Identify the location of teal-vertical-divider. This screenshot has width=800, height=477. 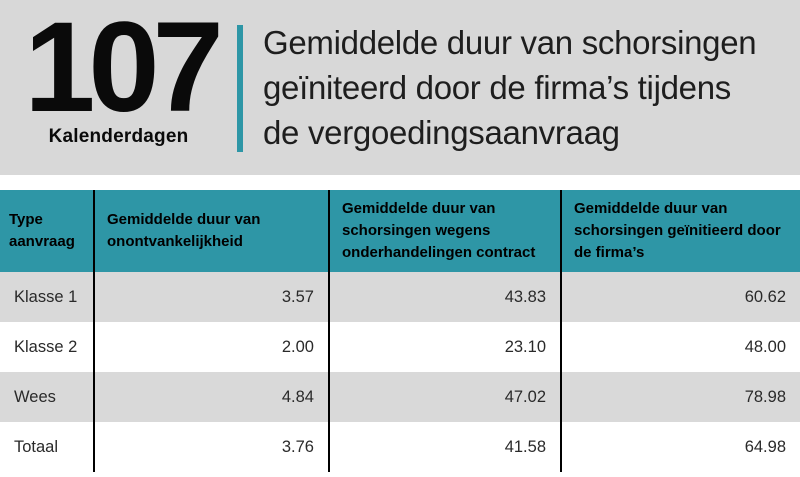
(240, 88).